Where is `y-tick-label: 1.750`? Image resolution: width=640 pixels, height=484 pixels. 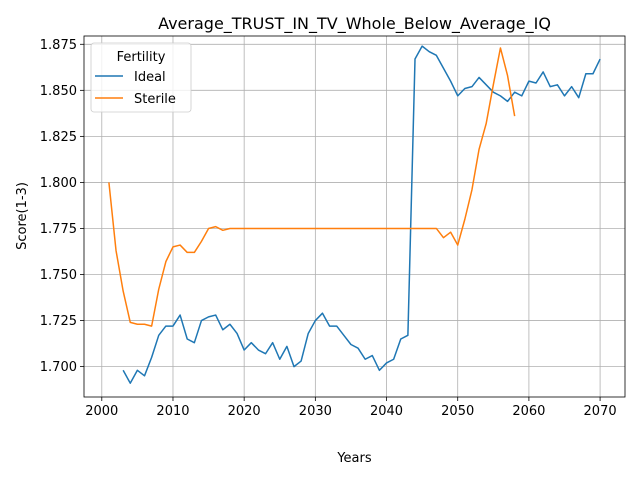 y-tick-label: 1.750 is located at coordinates (58, 275).